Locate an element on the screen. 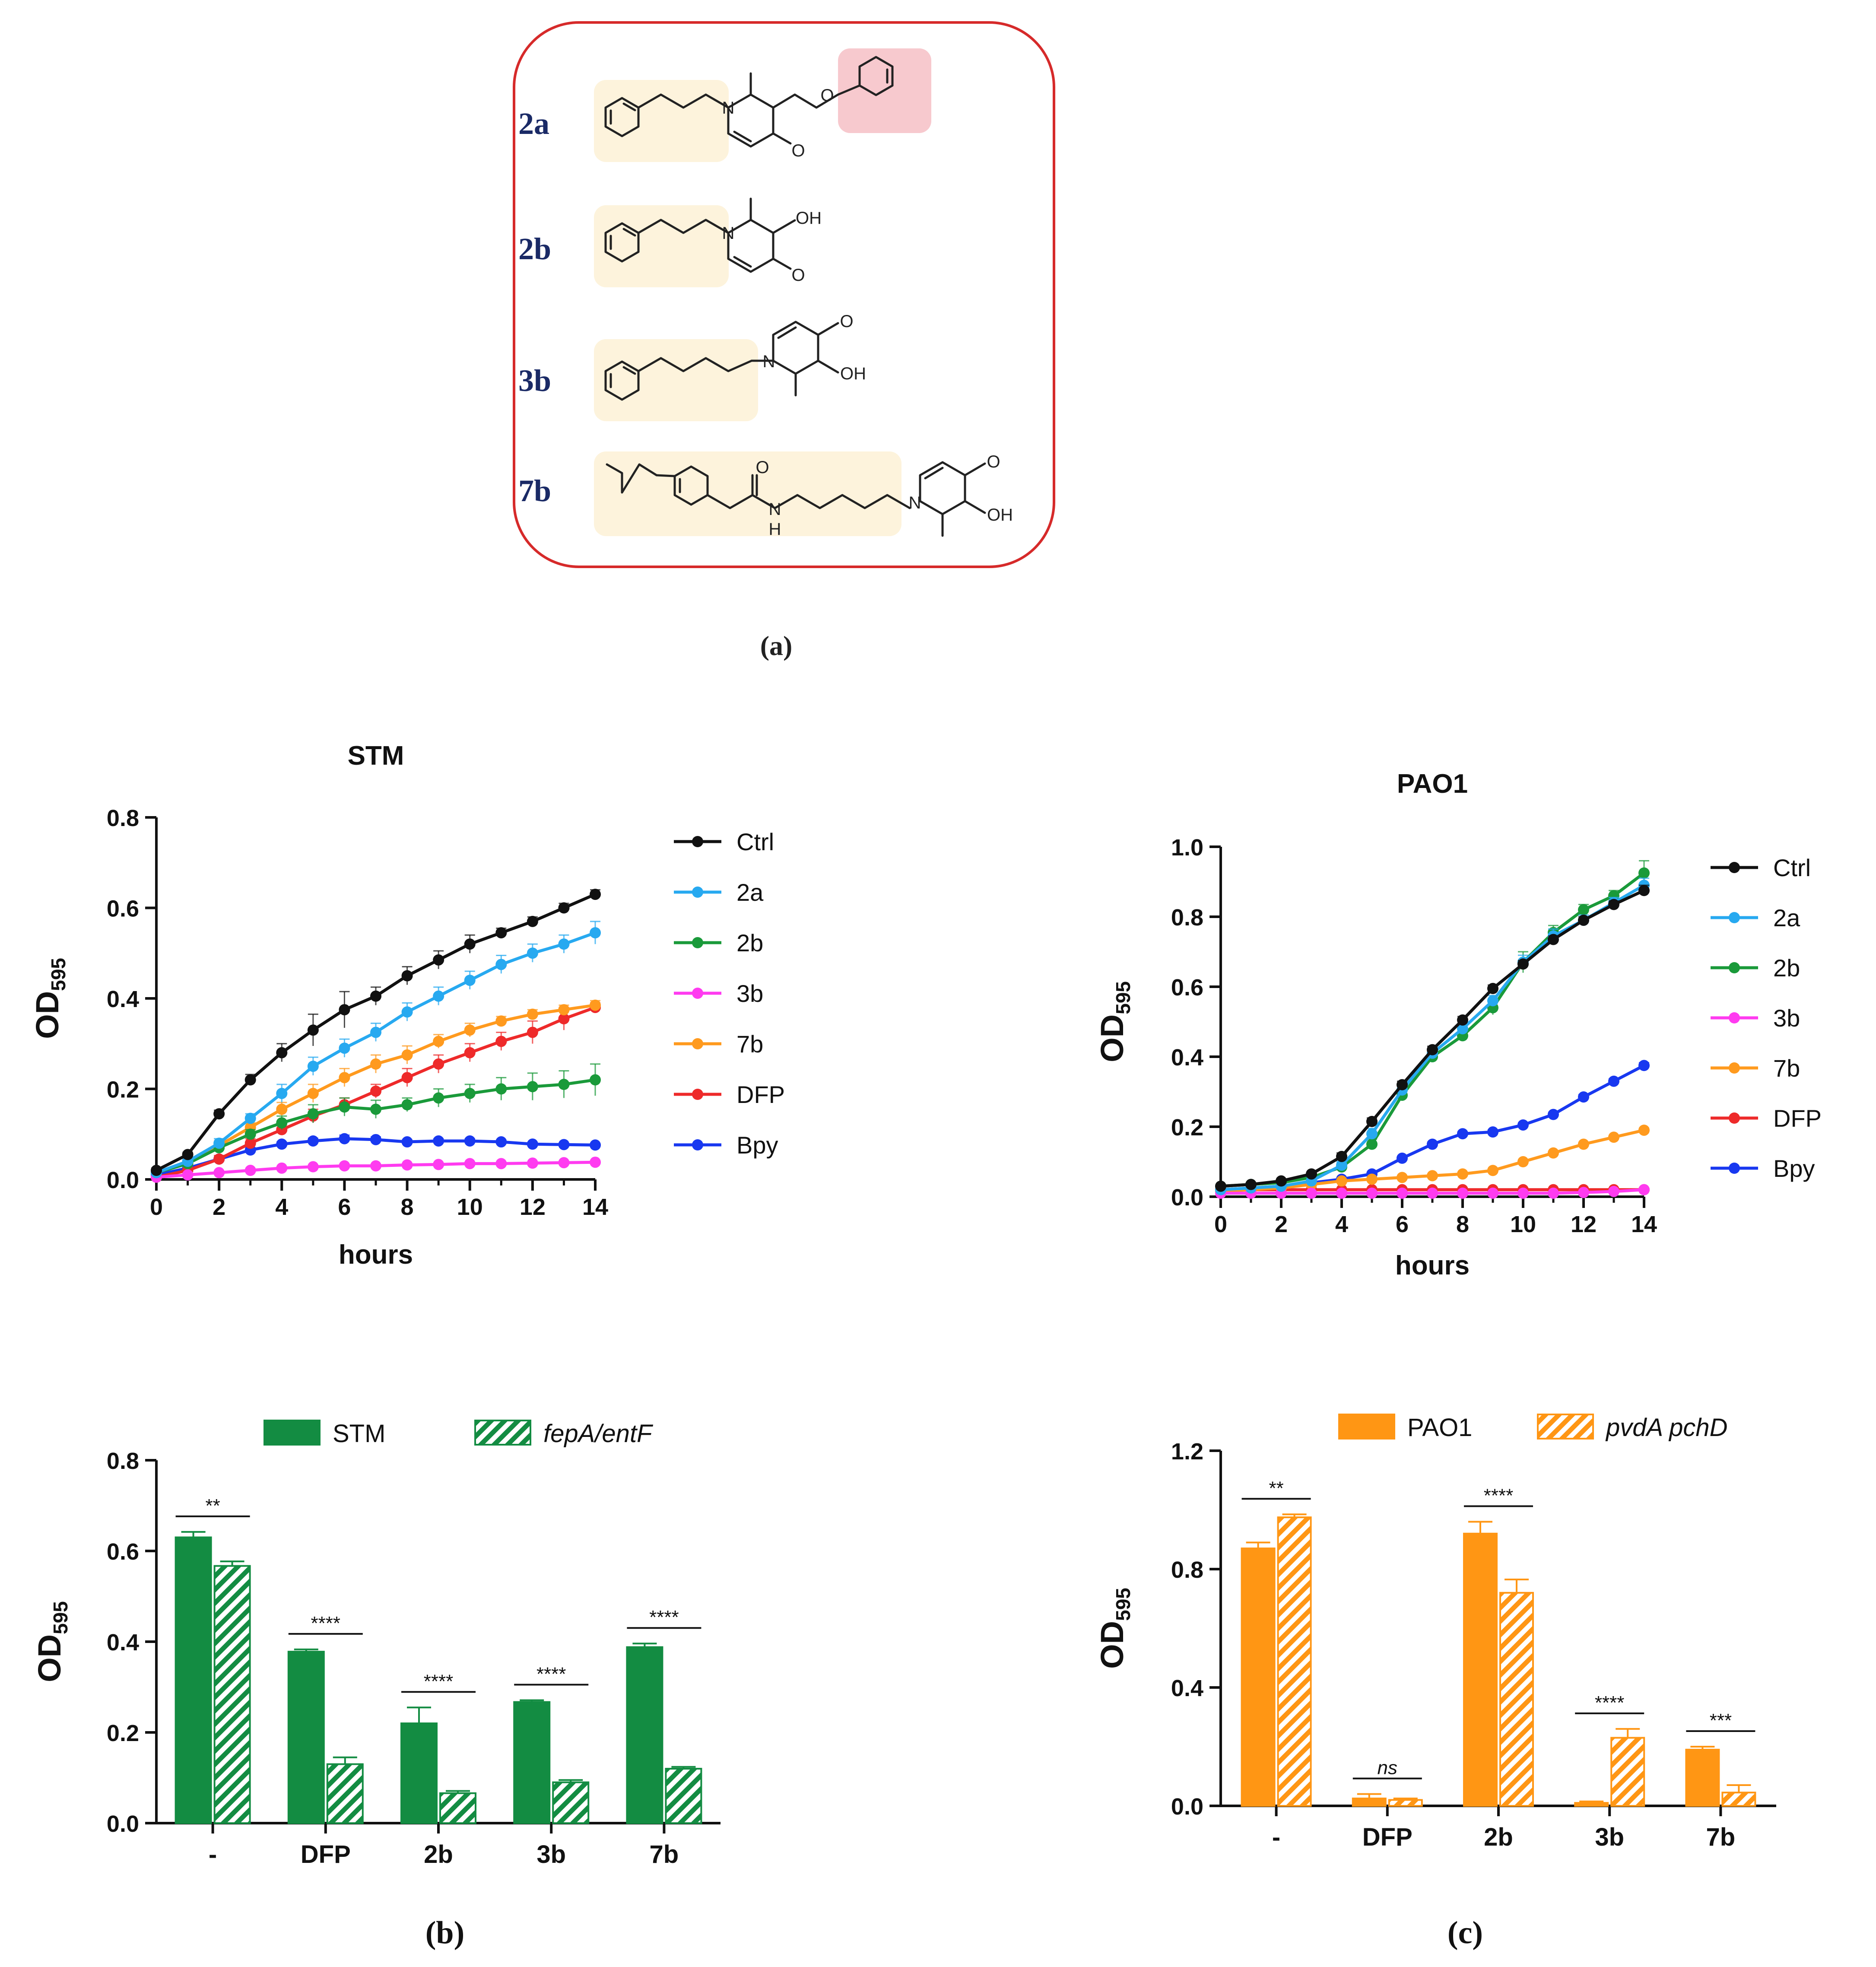 This screenshot has width=1876, height=1967. stm-legend-dfp-label: DFP is located at coordinates (760, 1095).